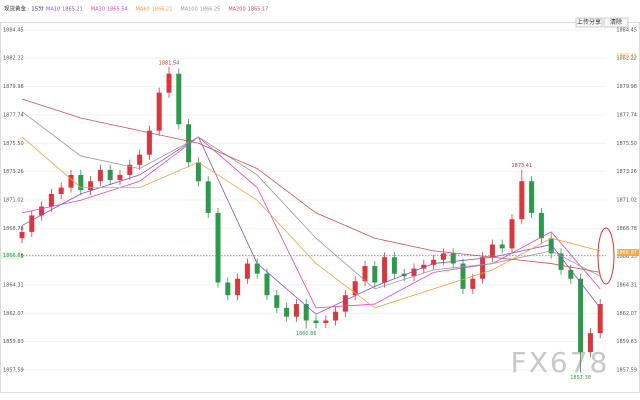  What do you see at coordinates (626, 56) in the screenshot?
I see `ref-price-label: 1882.41` at bounding box center [626, 56].